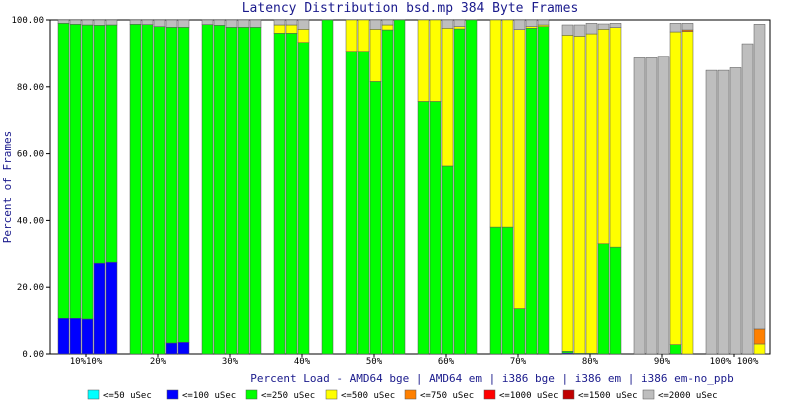 The image size is (800, 400). What do you see at coordinates (734, 362) in the screenshot?
I see `x-tick-label: 100% 100%` at bounding box center [734, 362].